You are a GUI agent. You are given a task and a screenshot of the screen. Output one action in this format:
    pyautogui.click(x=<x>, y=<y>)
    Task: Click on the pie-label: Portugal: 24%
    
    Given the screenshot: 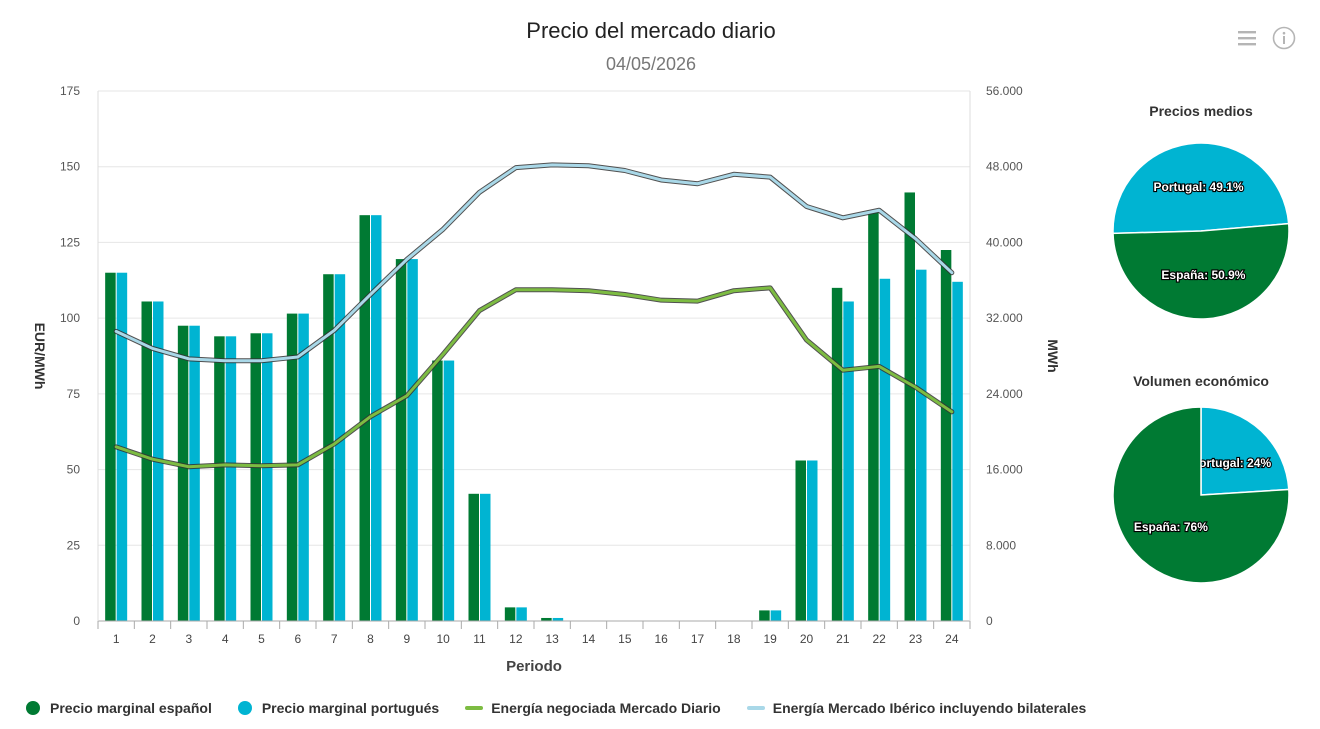 What is the action you would take?
    pyautogui.click(x=1231, y=463)
    